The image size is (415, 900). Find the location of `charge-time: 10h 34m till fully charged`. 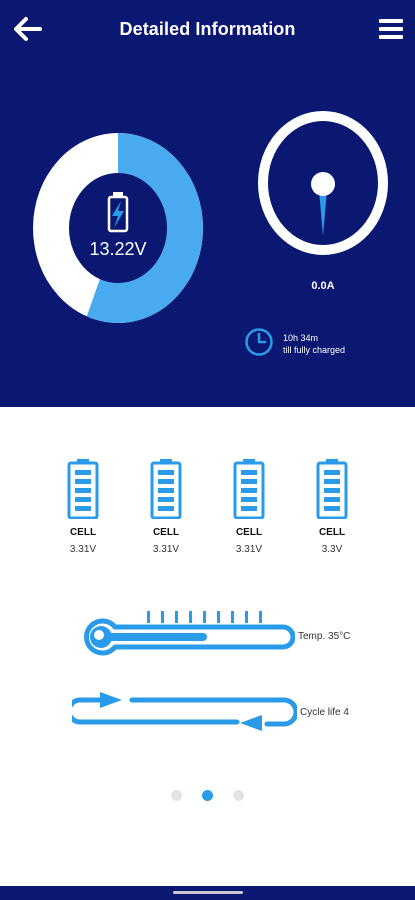

charge-time: 10h 34m till fully charged is located at coordinates (314, 344).